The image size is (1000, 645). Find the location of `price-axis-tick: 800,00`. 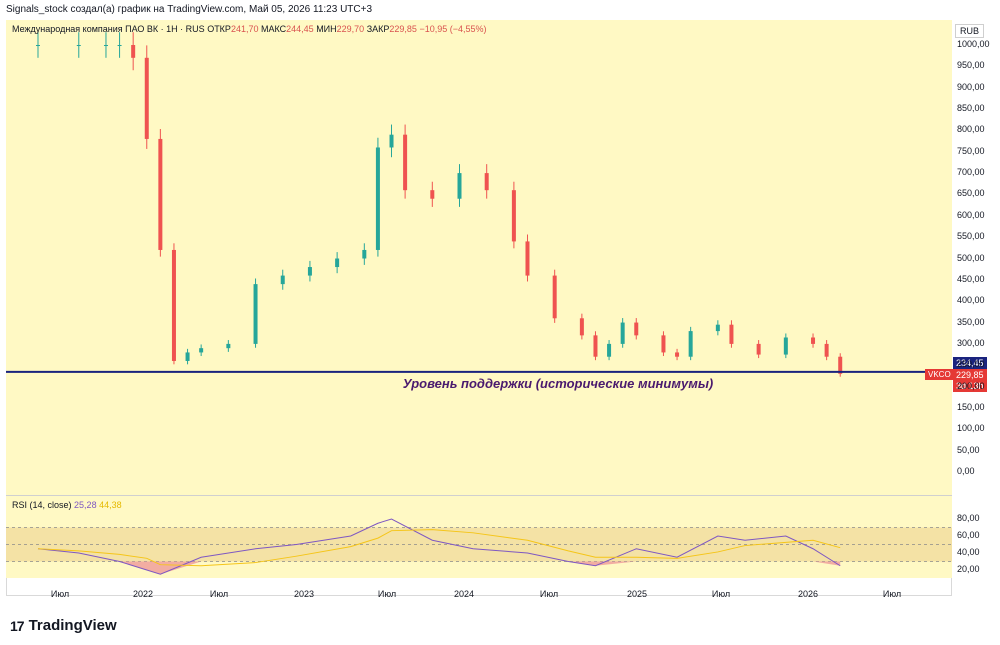

price-axis-tick: 800,00 is located at coordinates (971, 129).